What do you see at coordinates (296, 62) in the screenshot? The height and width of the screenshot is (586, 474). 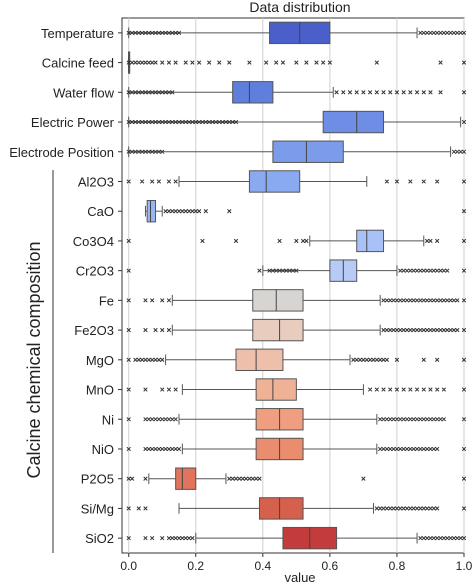 I see `box-calcine-feed` at bounding box center [296, 62].